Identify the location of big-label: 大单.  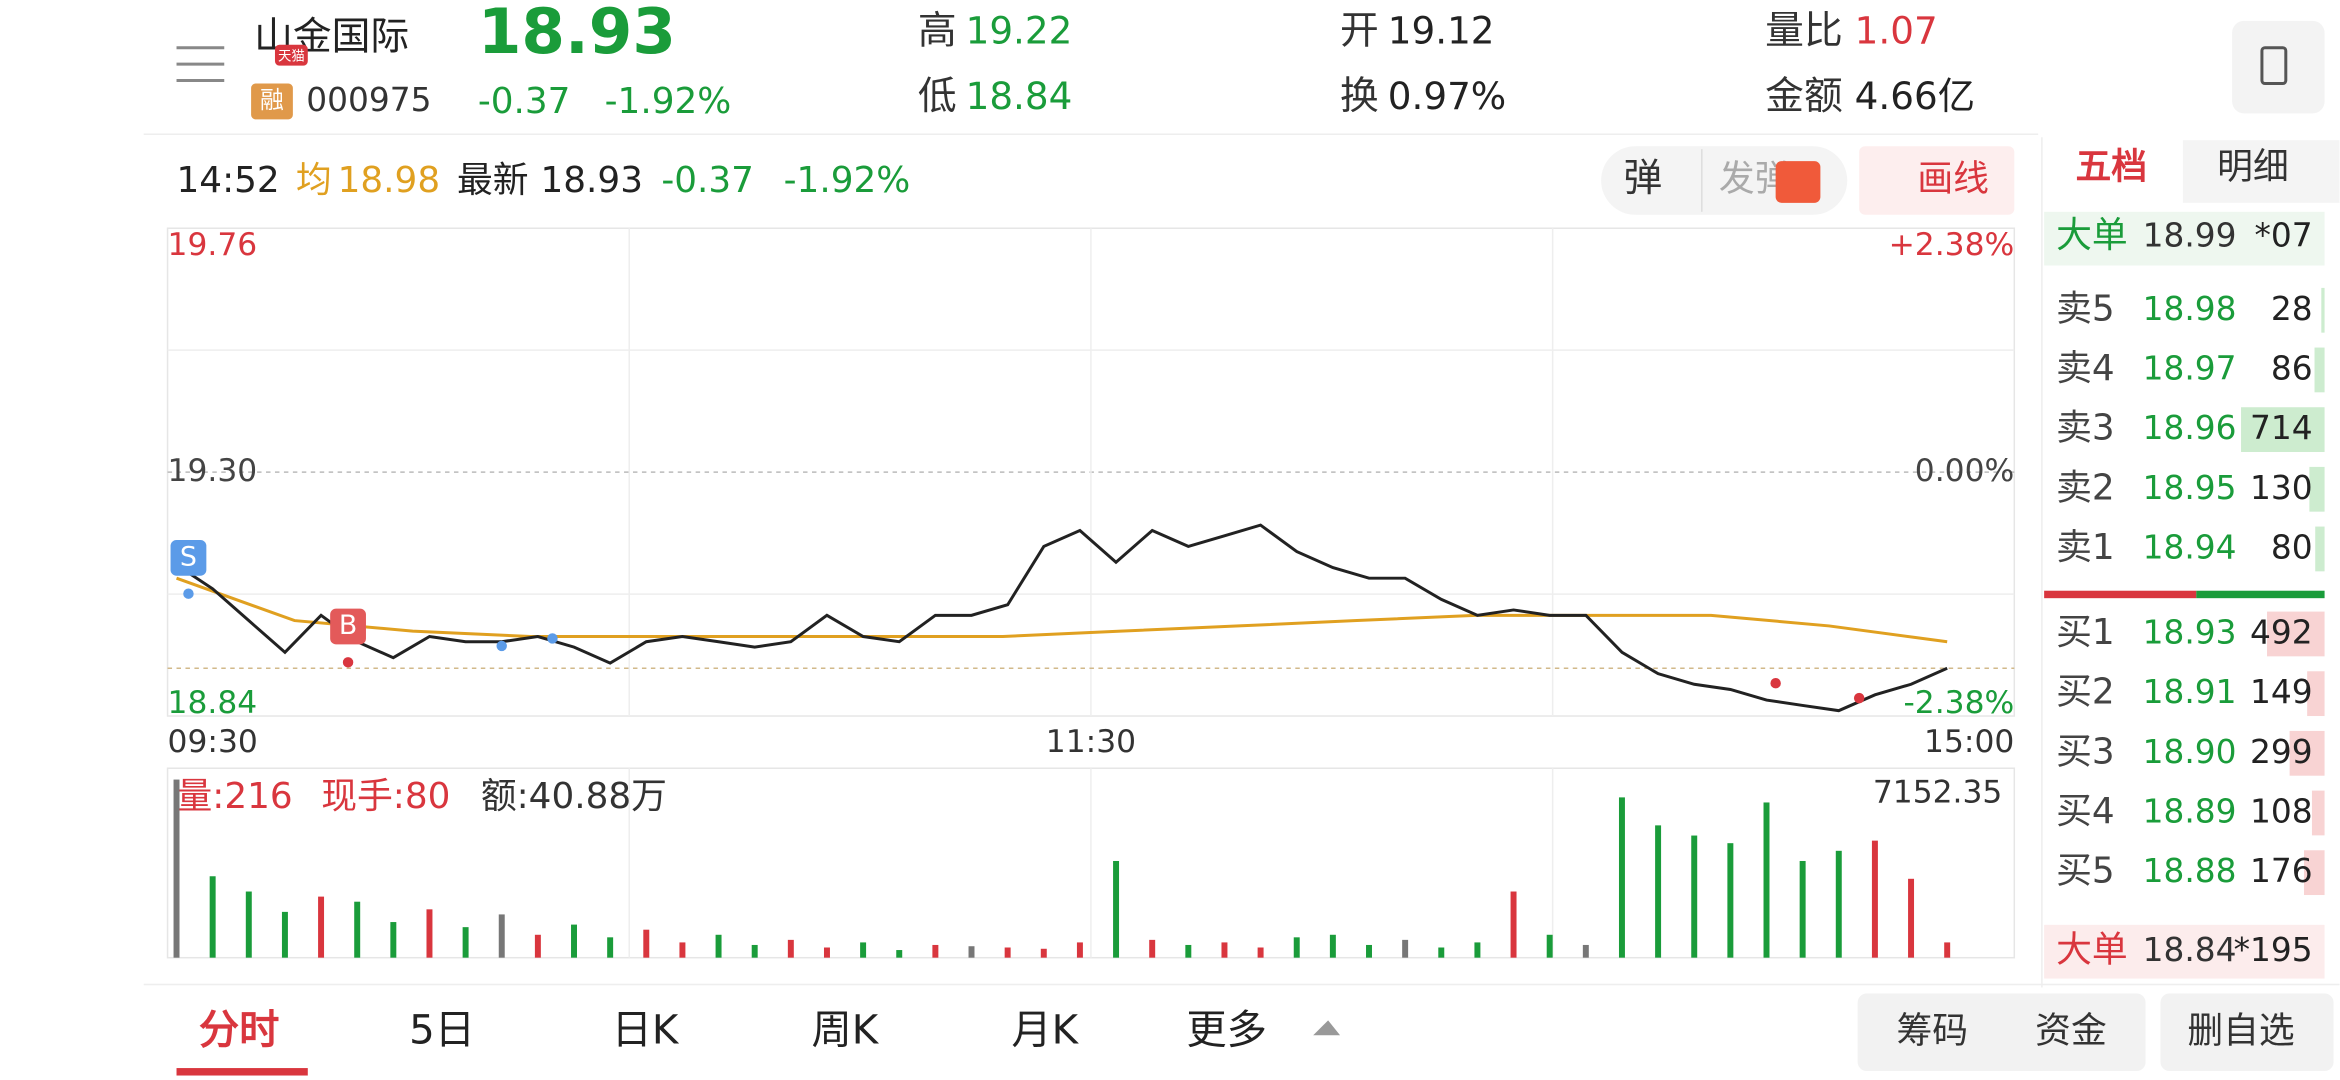
(2092, 950).